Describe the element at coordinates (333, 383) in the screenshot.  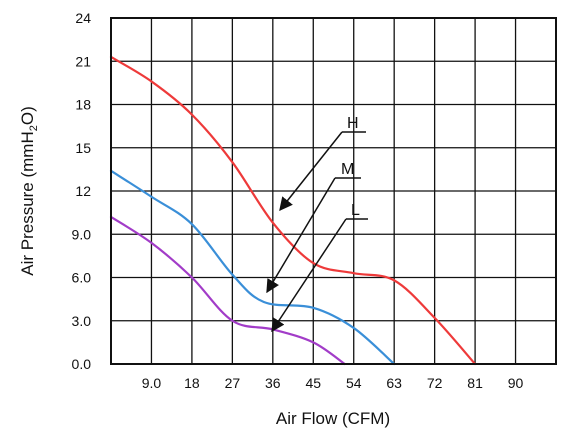
I see `x-tick-labels: 9.0 18 27 36 45 54 63 72 81 90` at that location.